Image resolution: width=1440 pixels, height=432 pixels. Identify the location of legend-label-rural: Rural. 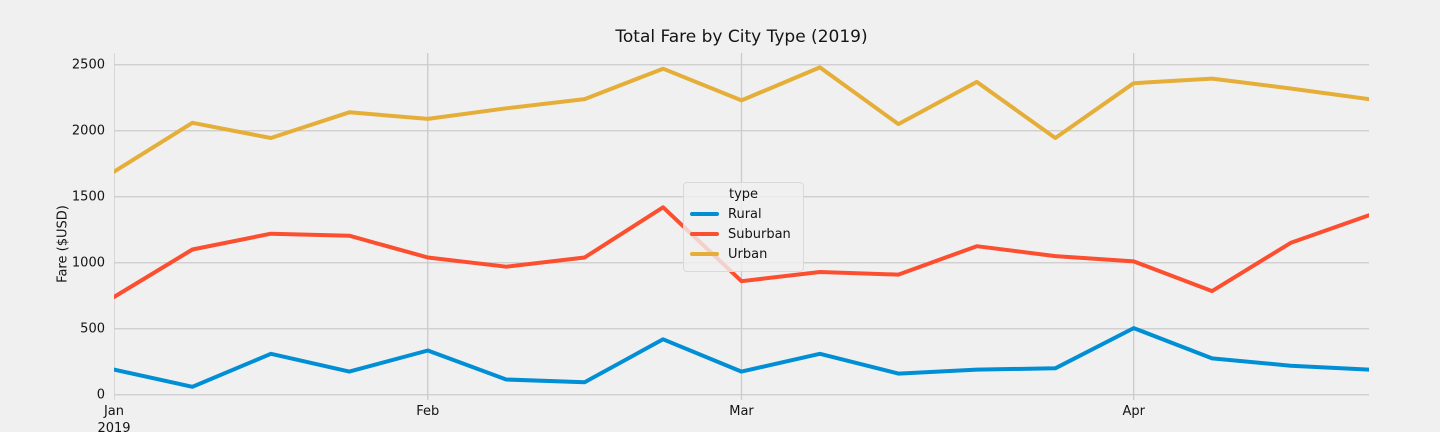
(745, 214).